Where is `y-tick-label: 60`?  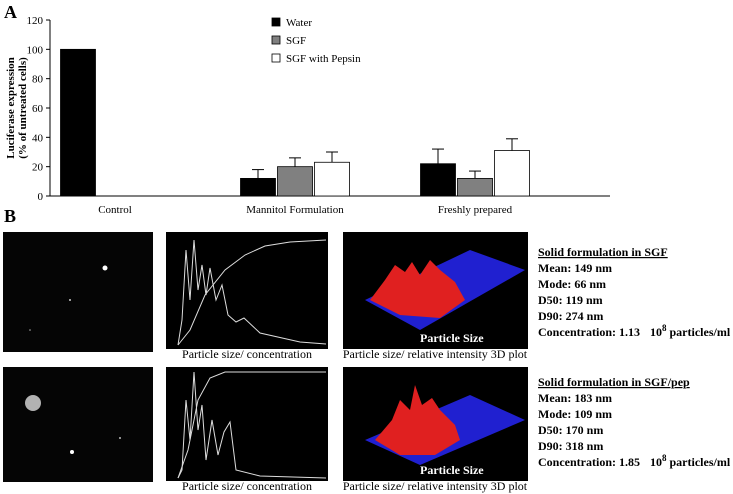
y-tick-label: 60 is located at coordinates (38, 109).